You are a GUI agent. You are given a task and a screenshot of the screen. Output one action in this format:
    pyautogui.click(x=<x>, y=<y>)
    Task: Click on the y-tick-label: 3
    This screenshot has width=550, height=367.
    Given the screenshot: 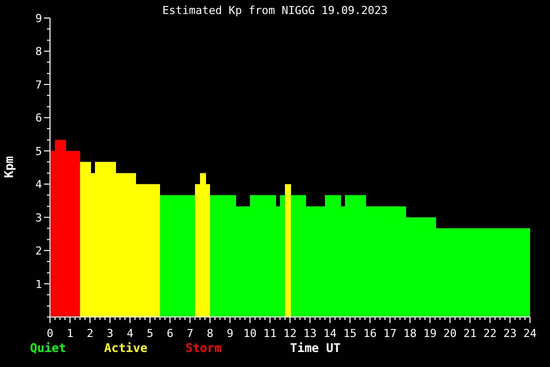 What is the action you would take?
    pyautogui.click(x=38, y=217)
    